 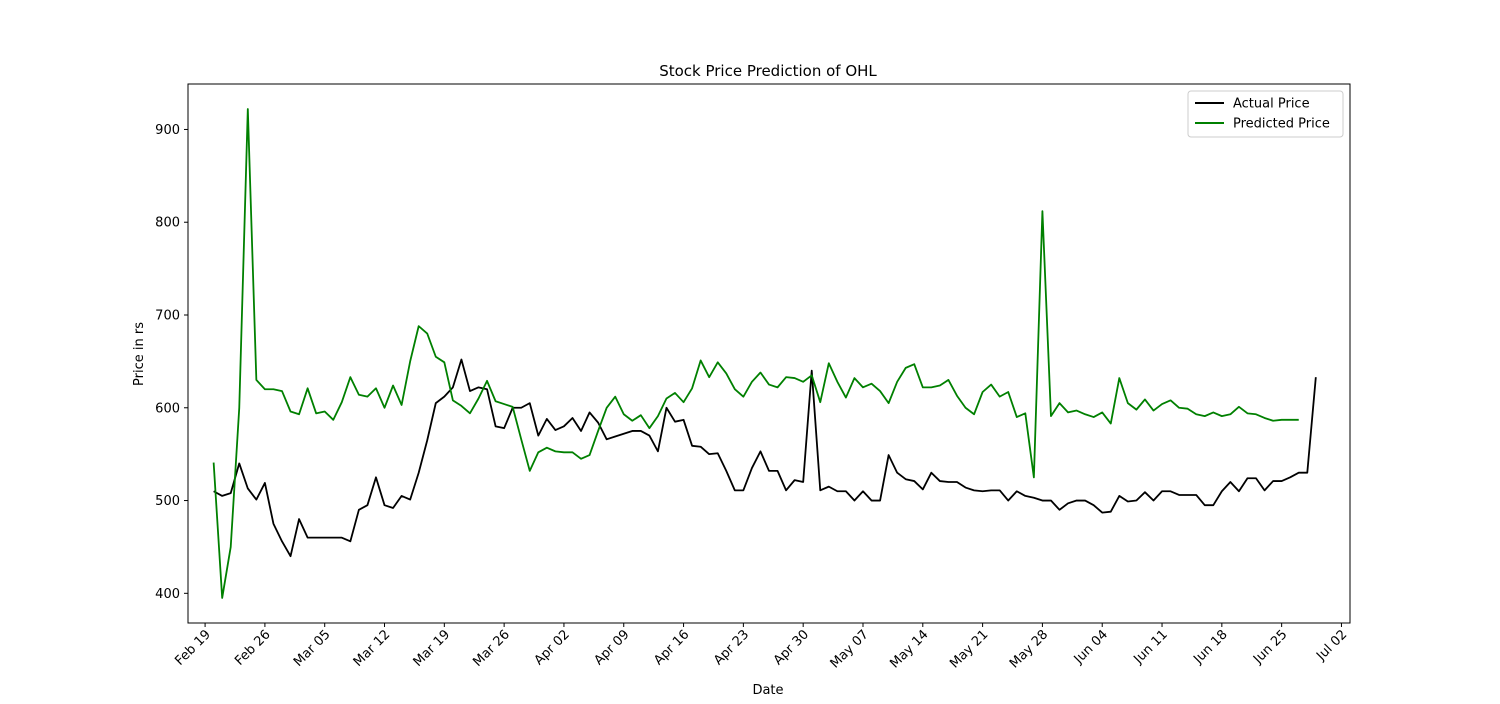 I want to click on x-tick-label: Jun 11, so click(x=1151, y=647).